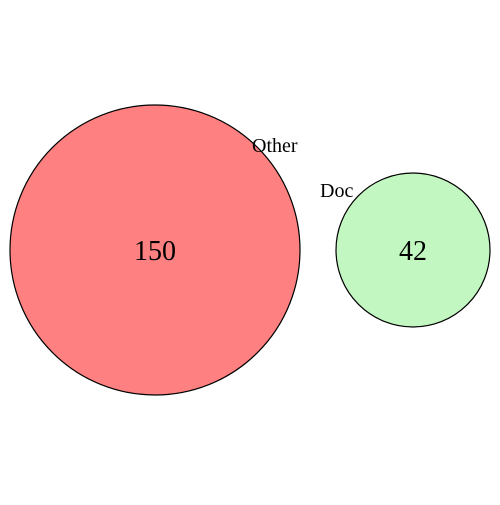 The width and height of the screenshot is (500, 505). What do you see at coordinates (336, 191) in the screenshot?
I see `set-doc-label: Doc` at bounding box center [336, 191].